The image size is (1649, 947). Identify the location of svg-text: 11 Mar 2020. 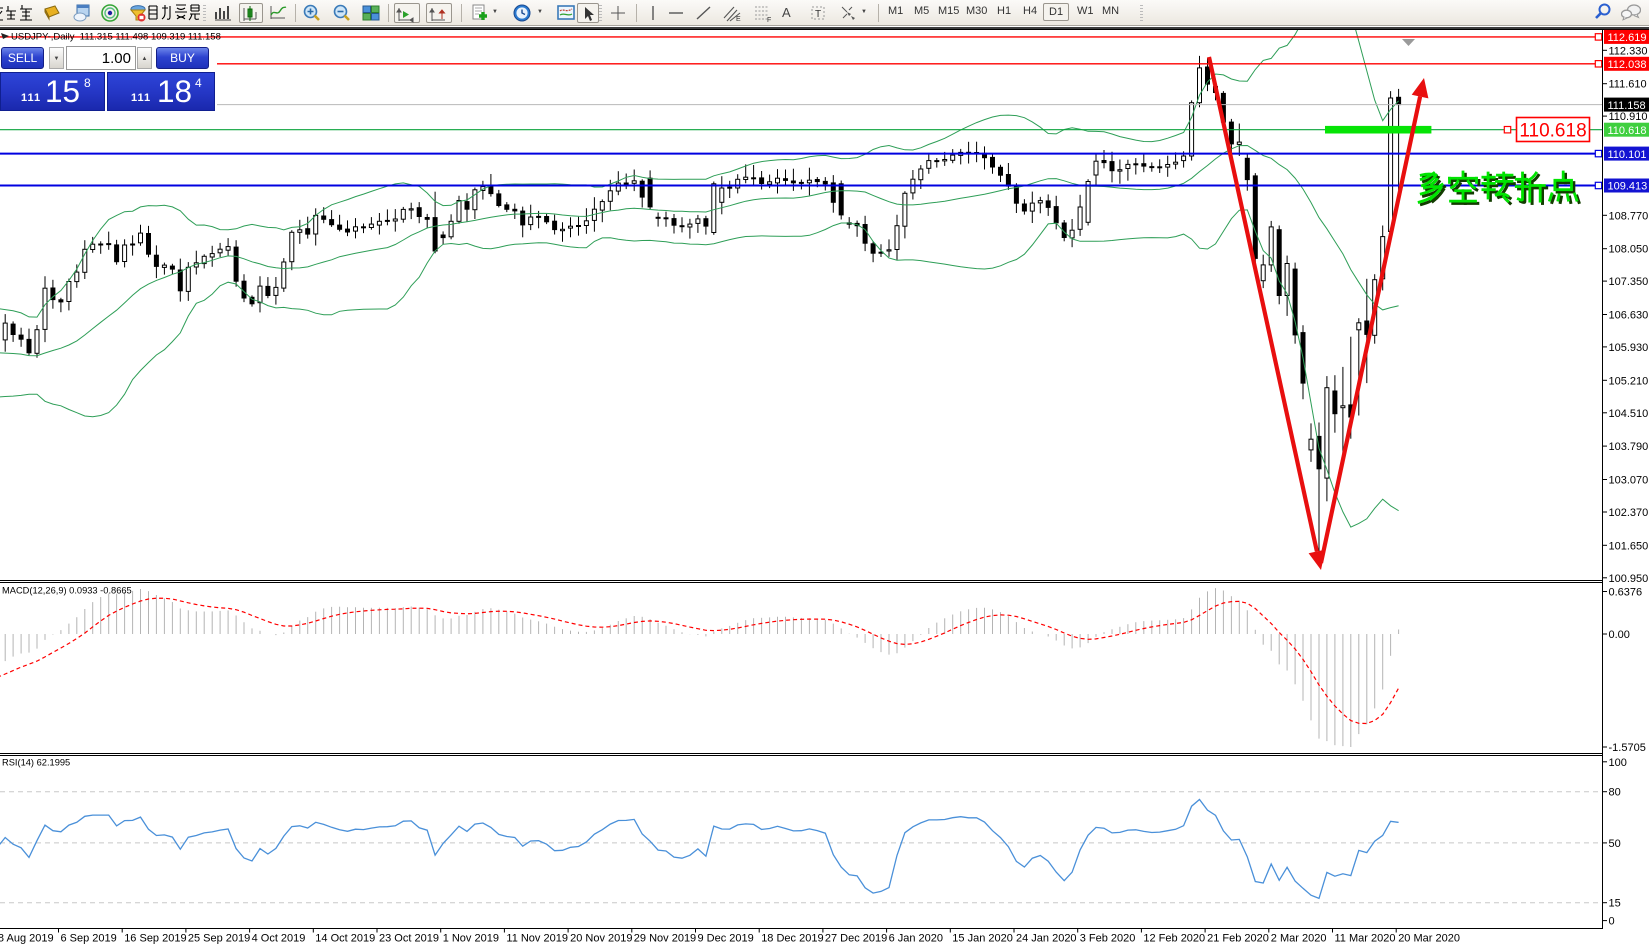
(1365, 939).